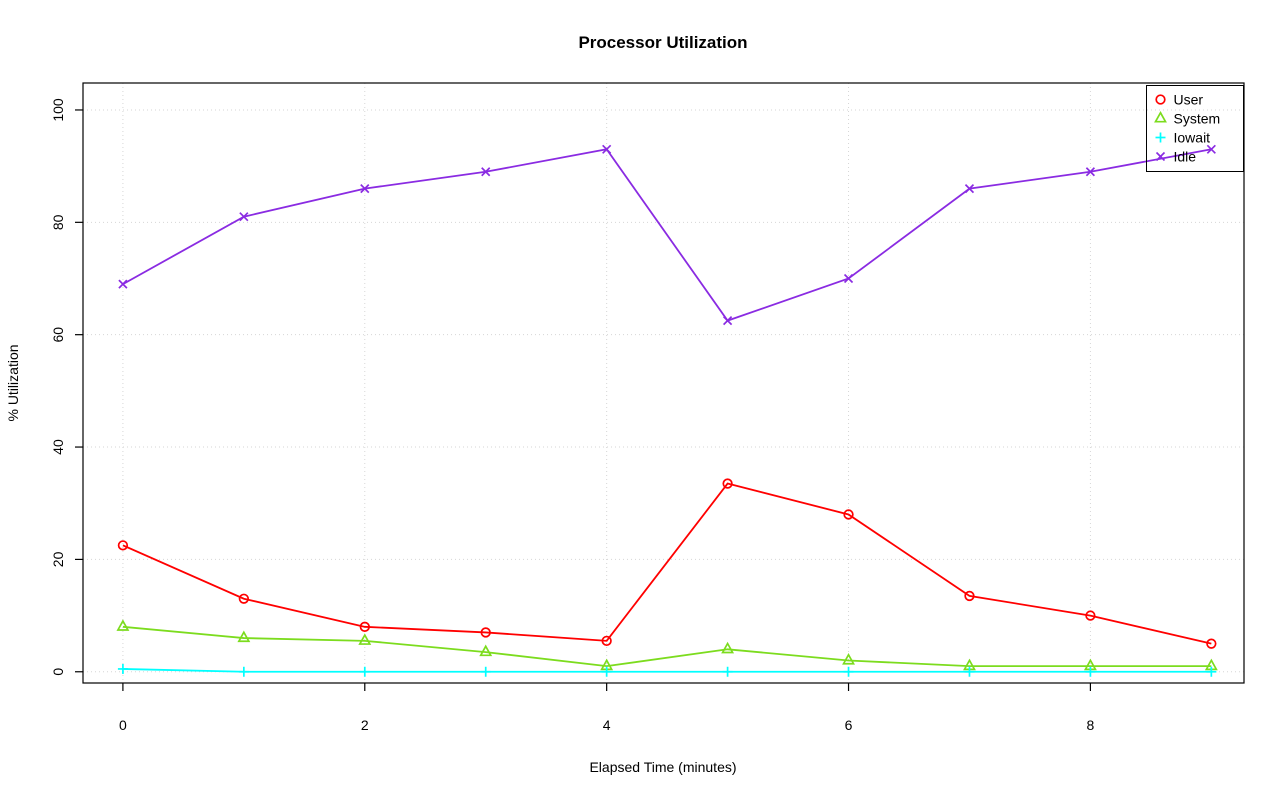 This screenshot has height=806, width=1280. Describe the element at coordinates (58, 335) in the screenshot. I see `y-tick-label: 60` at that location.